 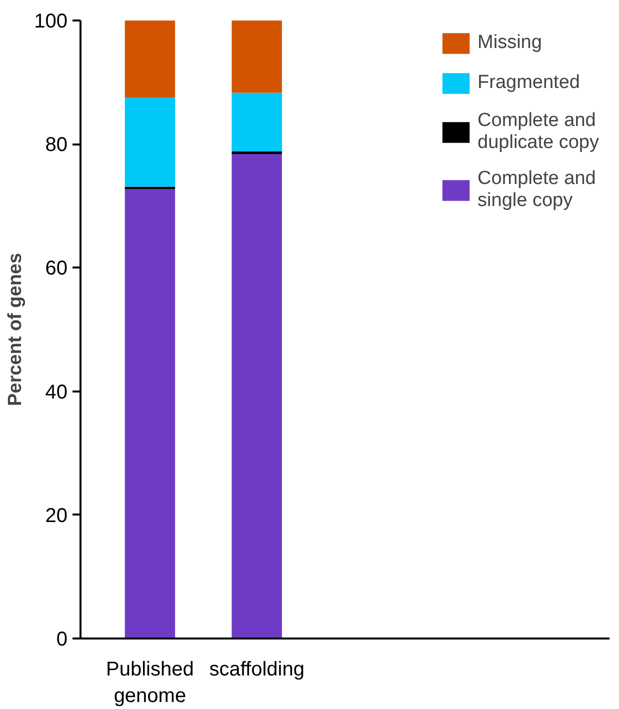 I want to click on legend-label: Missing, so click(x=510, y=43).